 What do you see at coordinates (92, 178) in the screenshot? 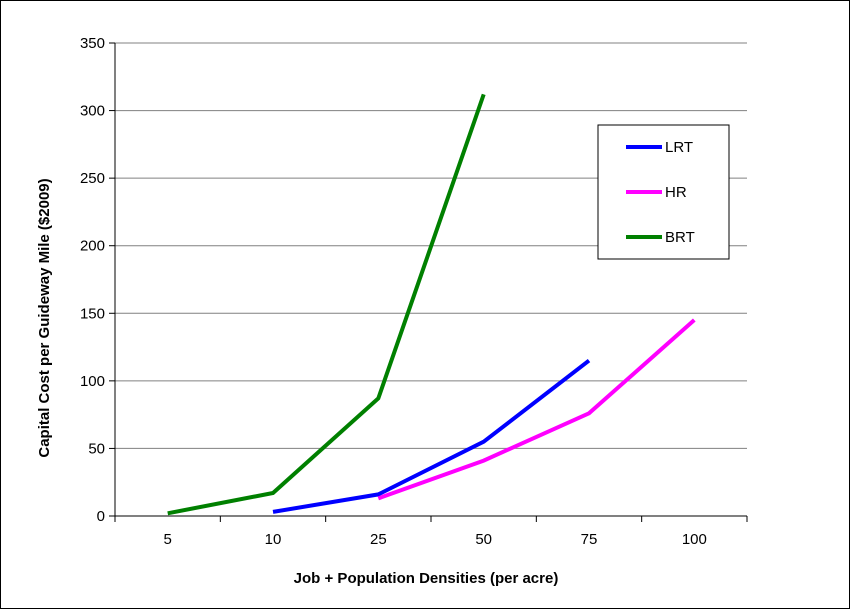
I see `y-tick-label: 250` at bounding box center [92, 178].